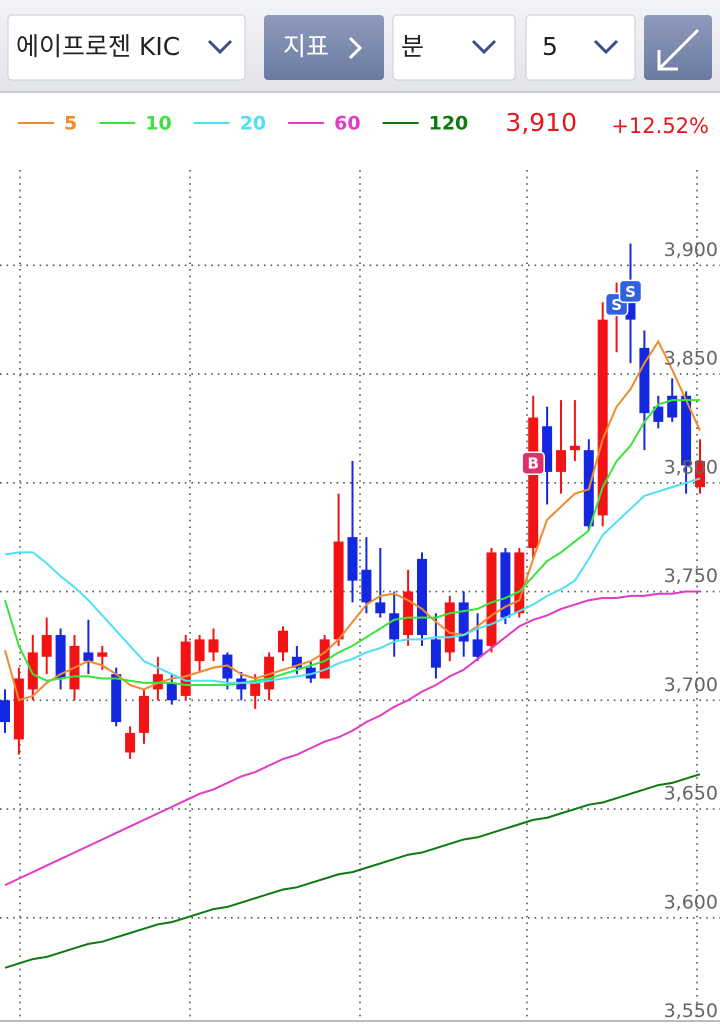  Describe the element at coordinates (412, 46) in the screenshot. I see `period-label: 분` at that location.